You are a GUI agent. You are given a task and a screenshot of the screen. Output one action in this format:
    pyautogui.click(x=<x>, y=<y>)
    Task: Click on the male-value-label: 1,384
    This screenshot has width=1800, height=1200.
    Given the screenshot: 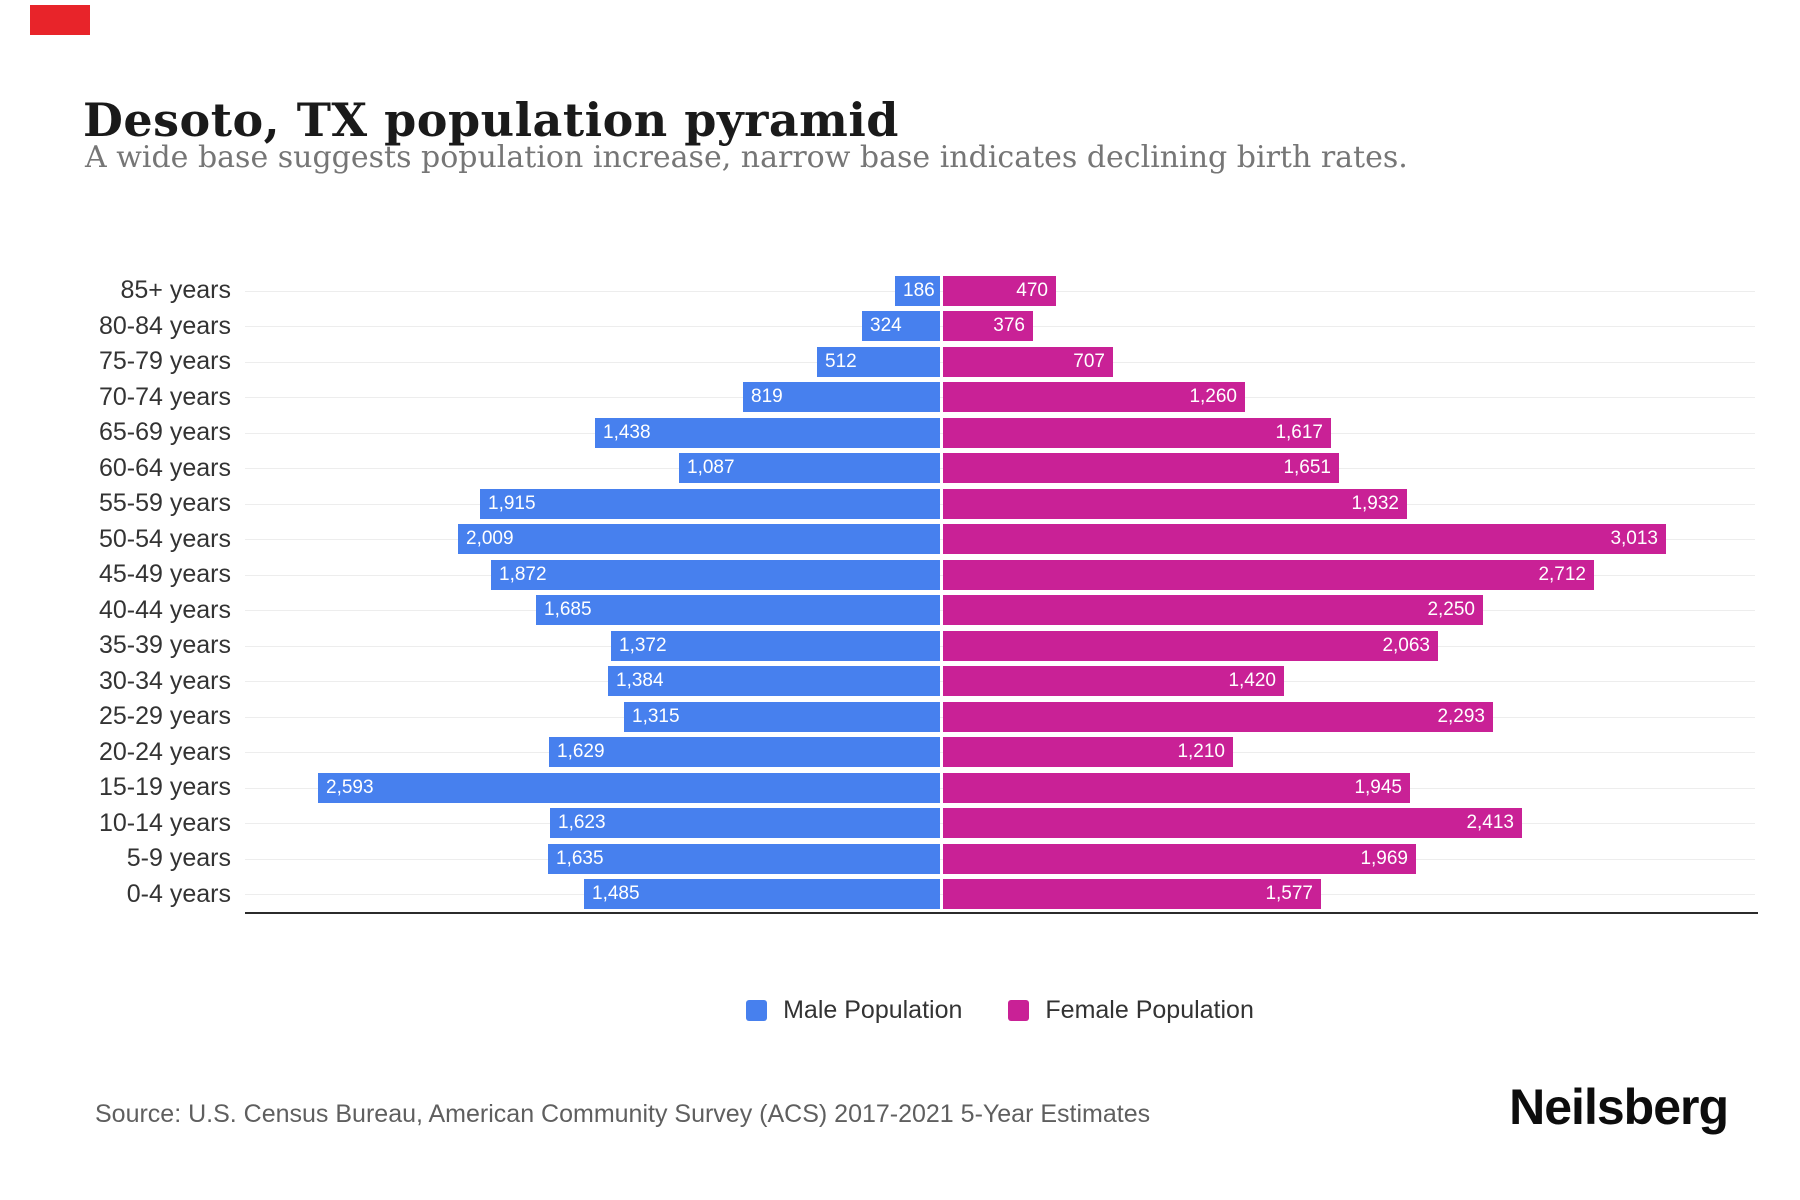 What is the action you would take?
    pyautogui.click(x=640, y=681)
    